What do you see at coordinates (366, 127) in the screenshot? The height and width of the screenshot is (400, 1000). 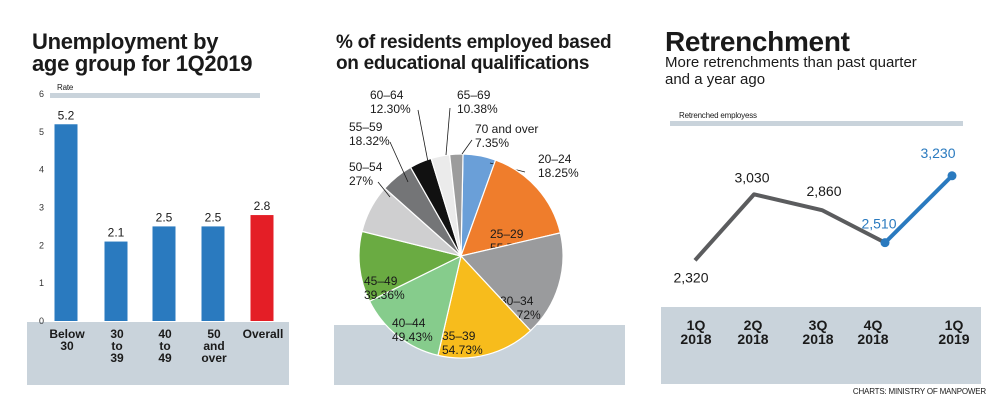 I see `pie-slice-label: 55–59` at bounding box center [366, 127].